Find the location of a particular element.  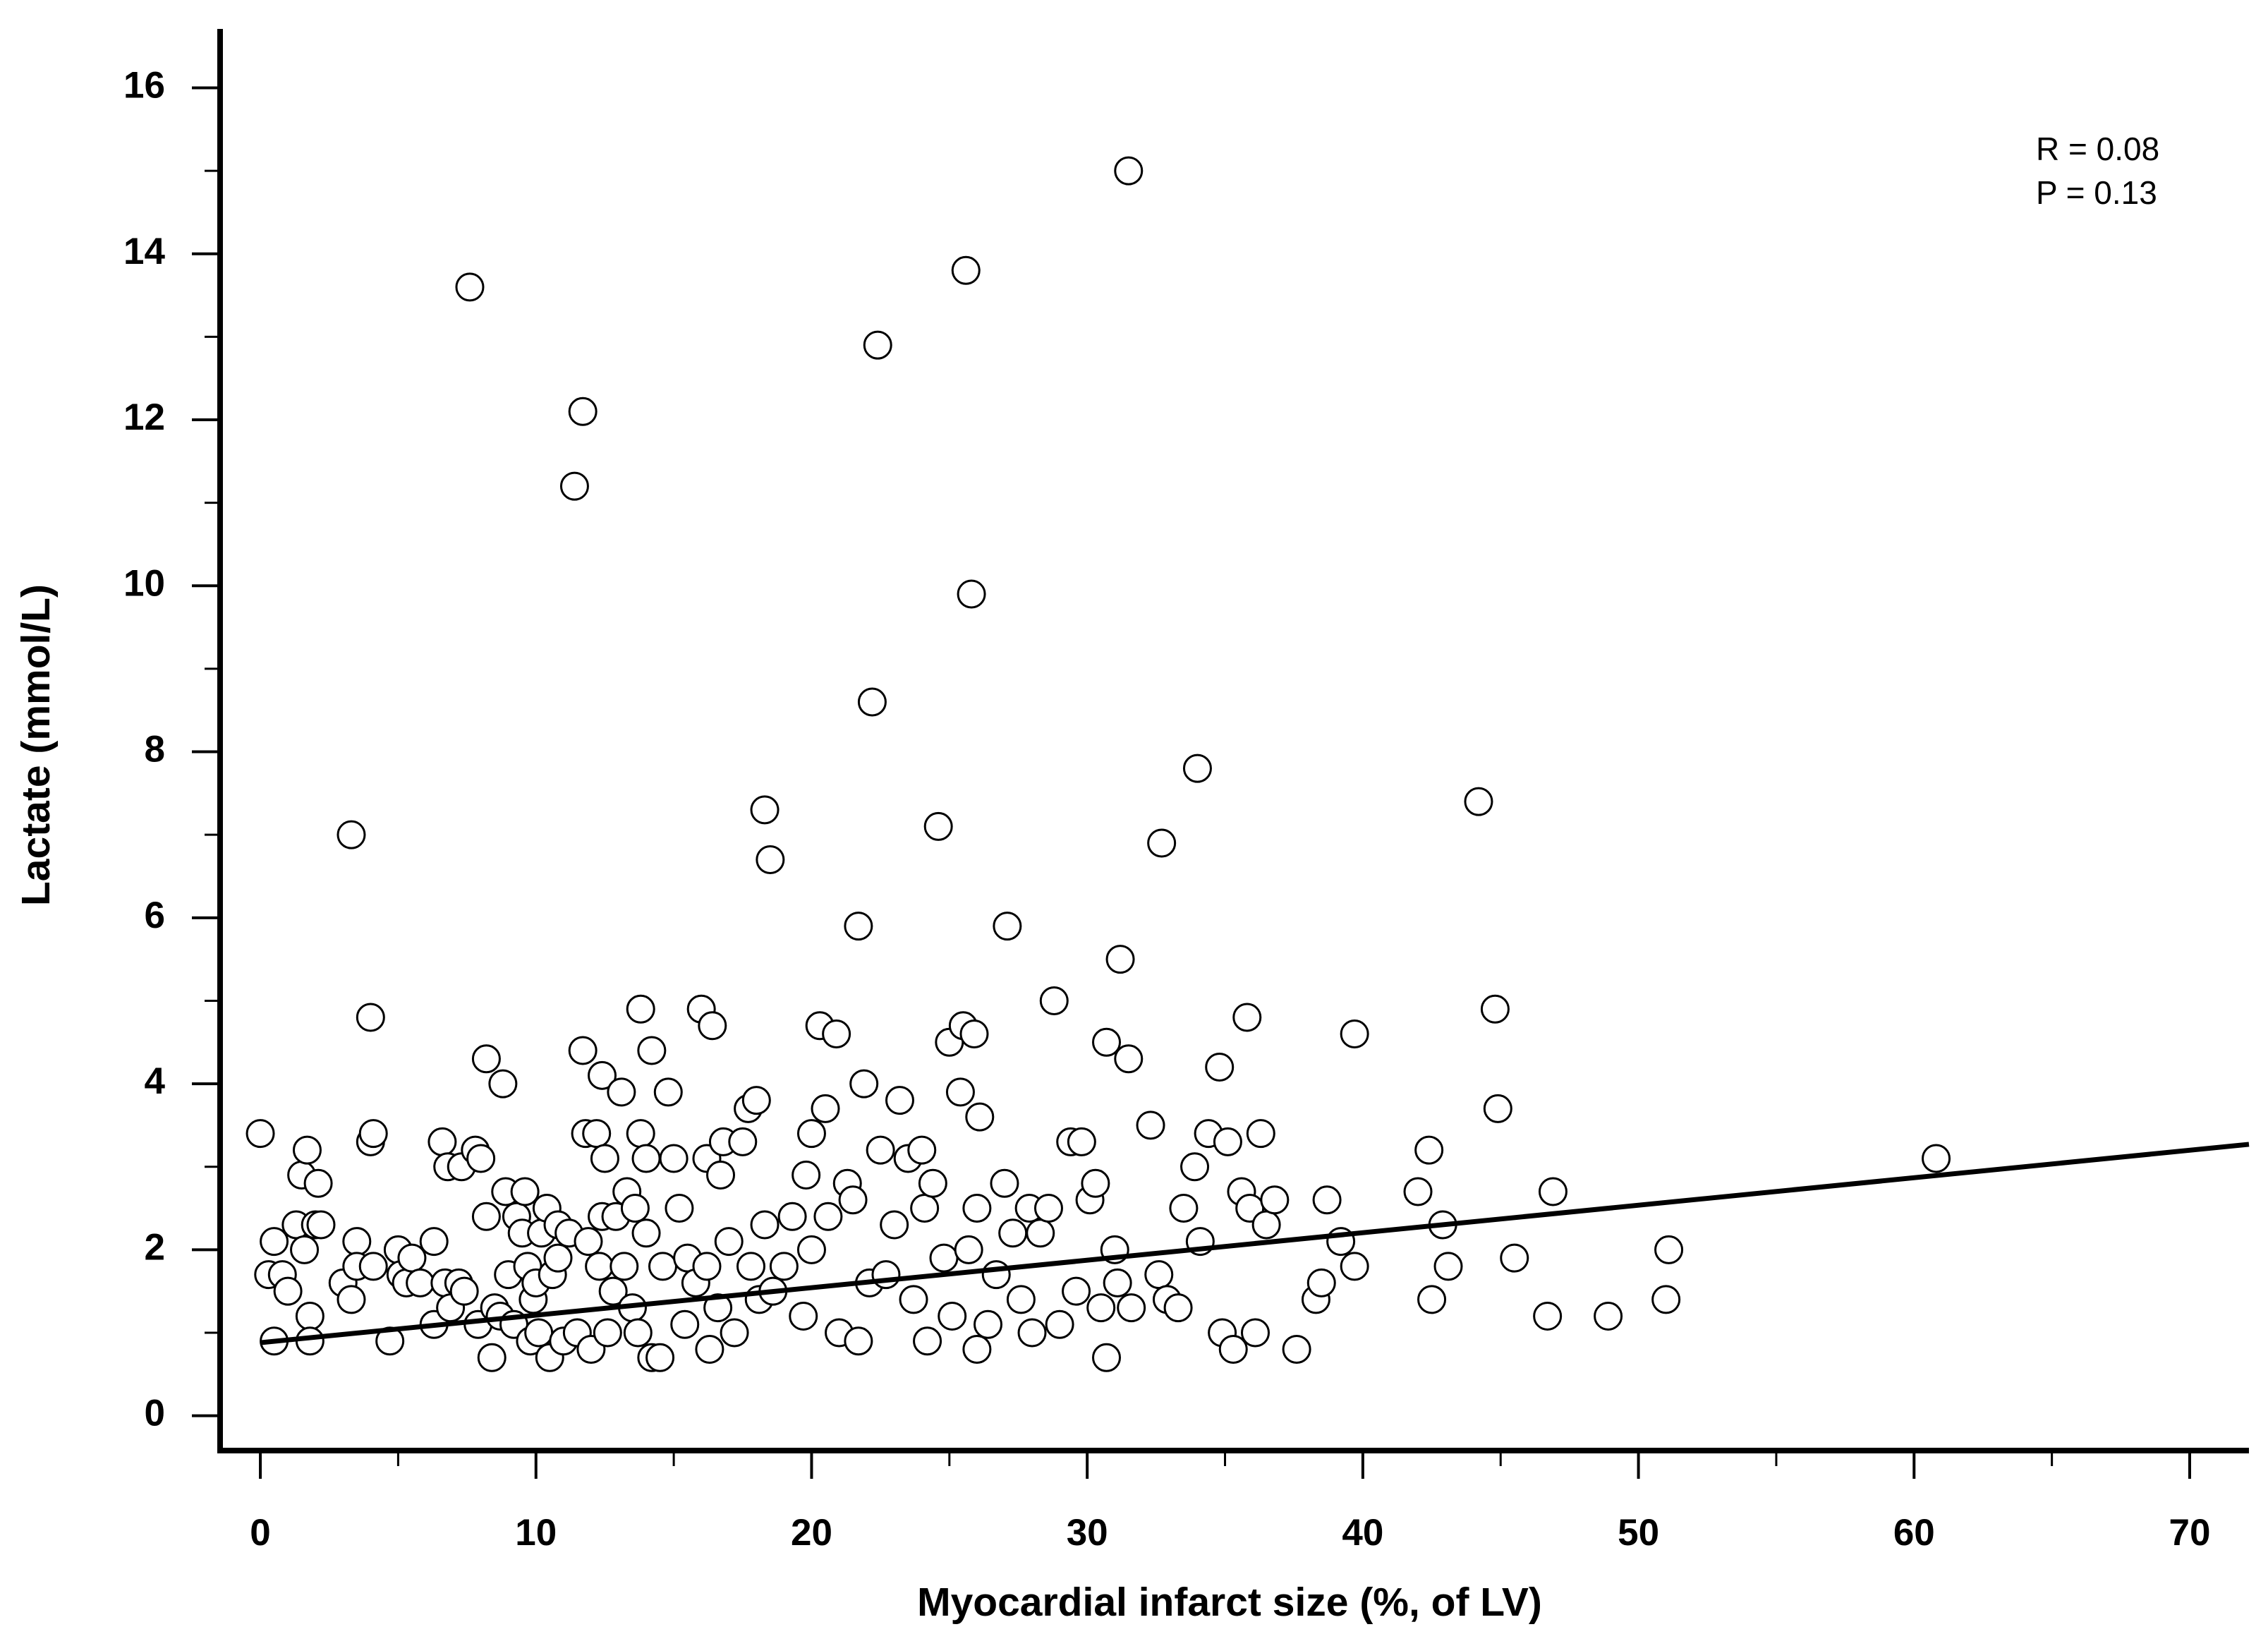

y-tick-label: 4 is located at coordinates (155, 1081).